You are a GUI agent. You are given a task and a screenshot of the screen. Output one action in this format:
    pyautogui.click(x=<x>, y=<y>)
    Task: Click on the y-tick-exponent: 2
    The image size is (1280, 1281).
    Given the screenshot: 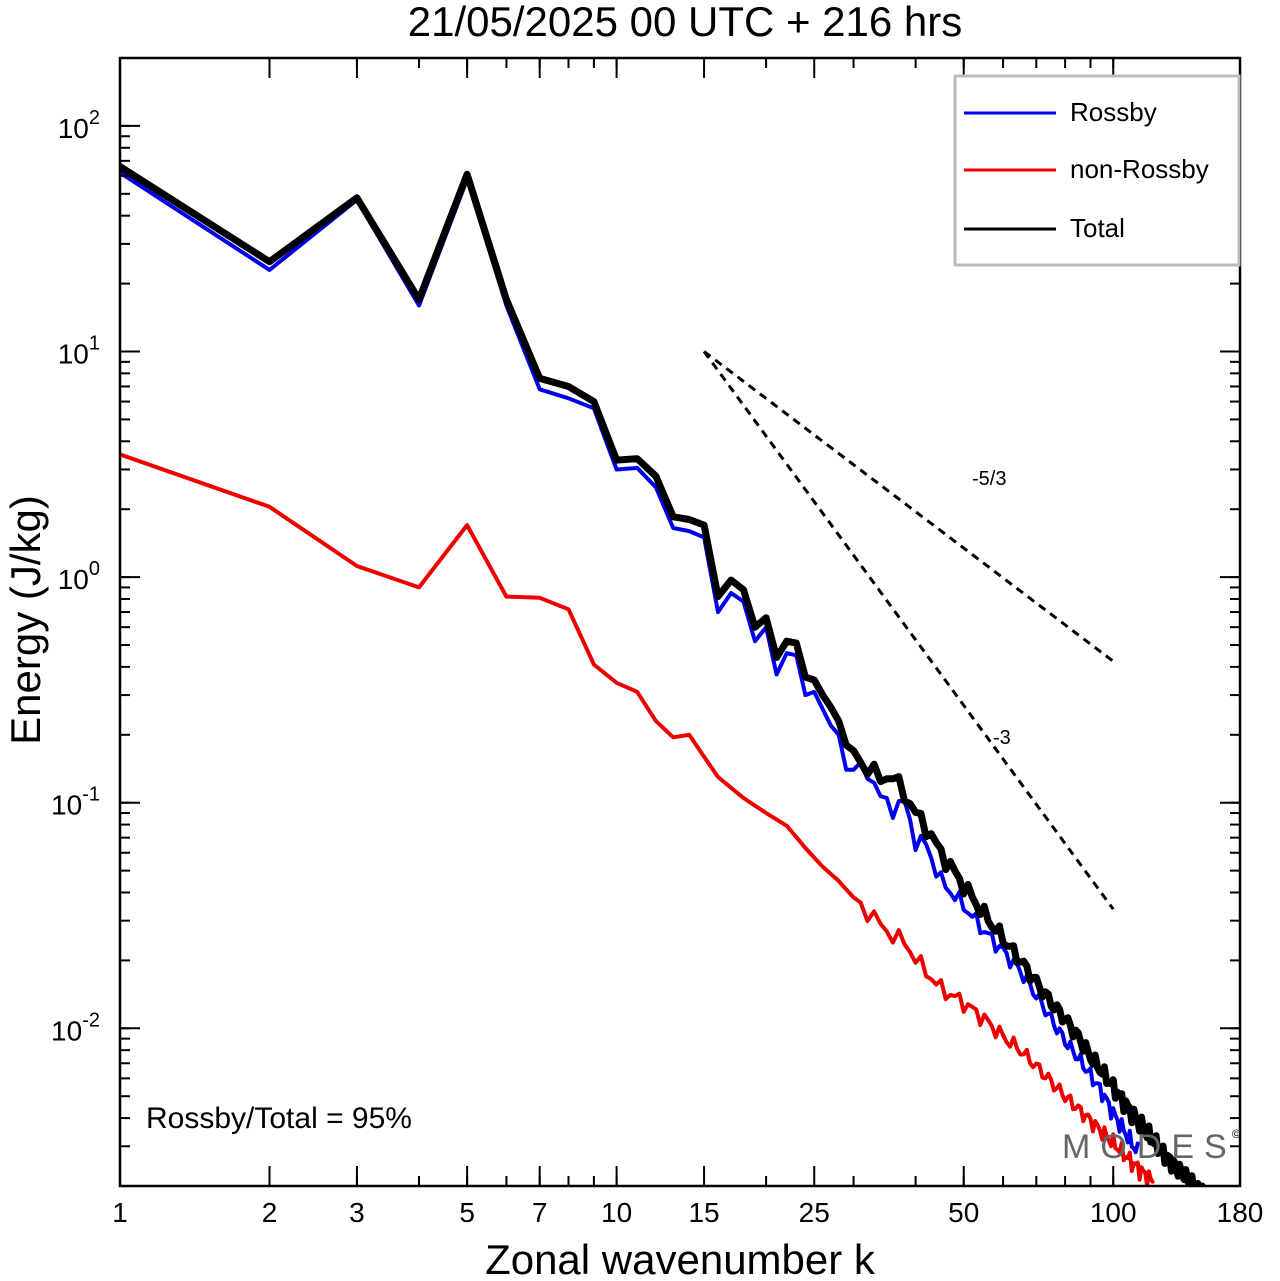 What is the action you would take?
    pyautogui.click(x=94, y=118)
    